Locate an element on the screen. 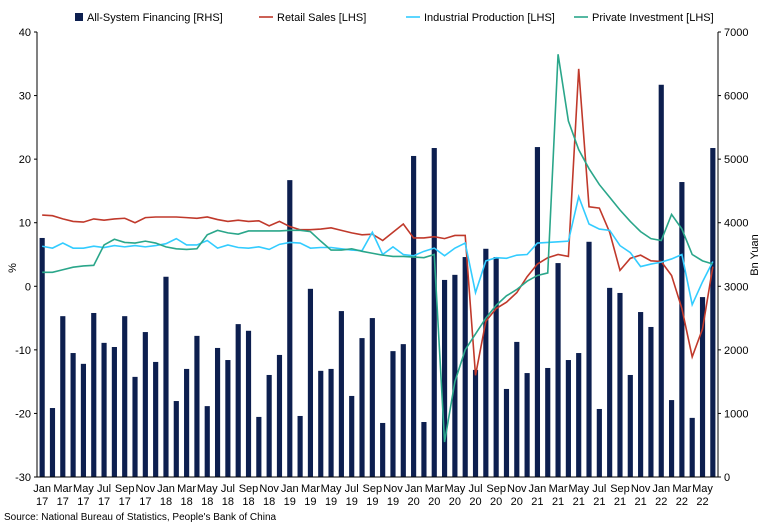 This screenshot has height=532, width=770. x-tick-label: Sep 19 is located at coordinates (373, 495).